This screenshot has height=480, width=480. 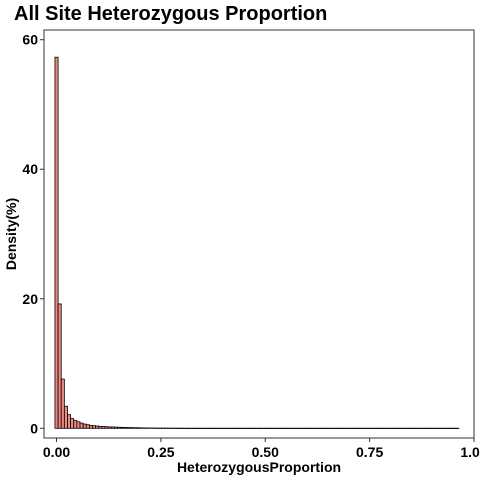 I want to click on y-axis-title: Density(%), so click(x=11, y=234).